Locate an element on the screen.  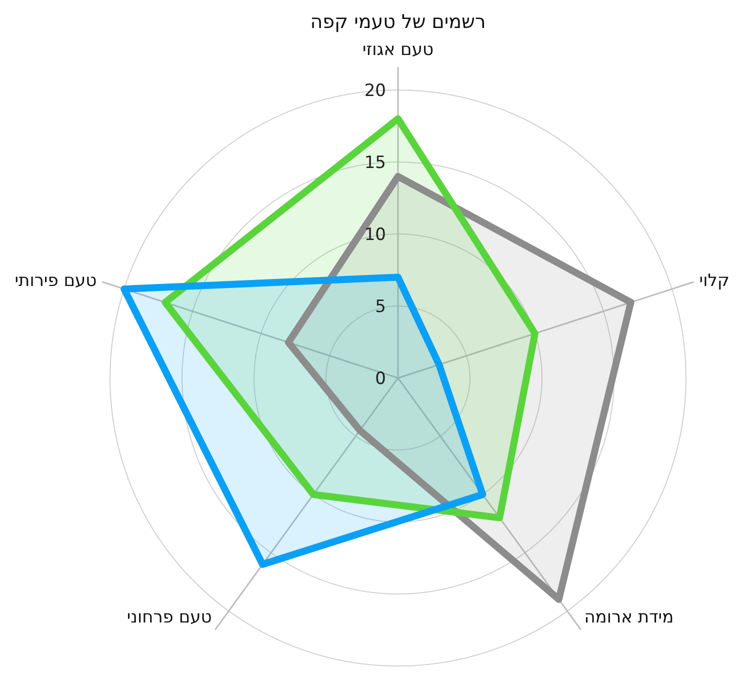
spoke-label: טעם אגוזי is located at coordinates (398, 50).